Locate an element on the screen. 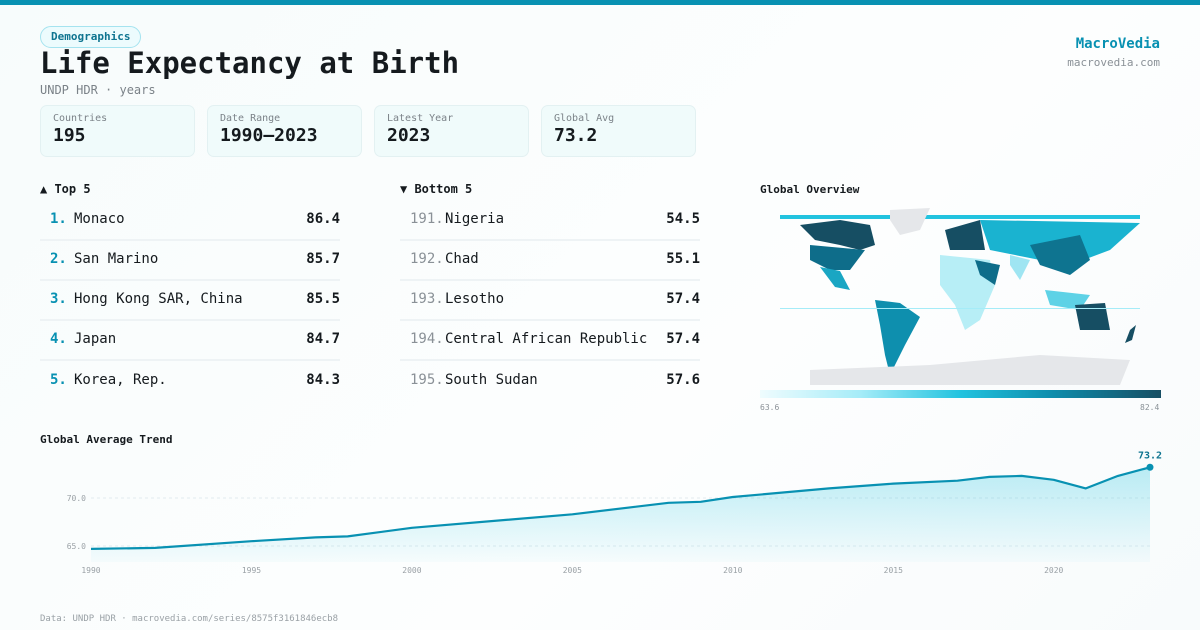 Image resolution: width=1200 pixels, height=630 pixels. x-tick-label: 1995 is located at coordinates (251, 570).